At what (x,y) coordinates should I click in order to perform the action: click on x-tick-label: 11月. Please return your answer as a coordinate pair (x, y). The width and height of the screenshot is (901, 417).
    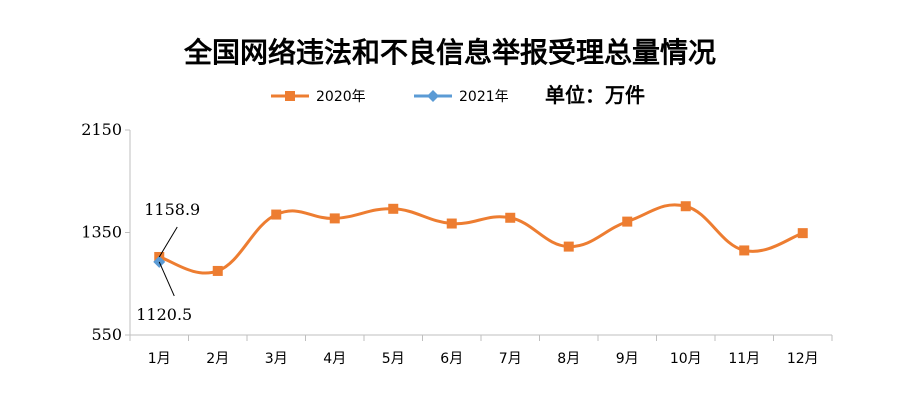
    Looking at the image, I should click on (744, 359).